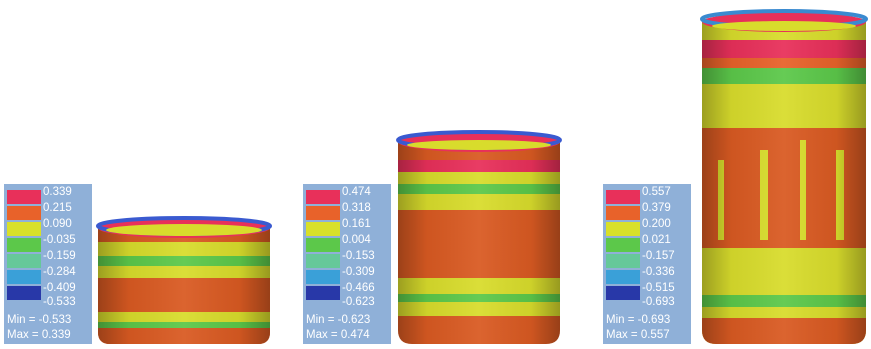 The height and width of the screenshot is (349, 871). Describe the element at coordinates (658, 302) in the screenshot. I see `legend-value: -0.693` at that location.